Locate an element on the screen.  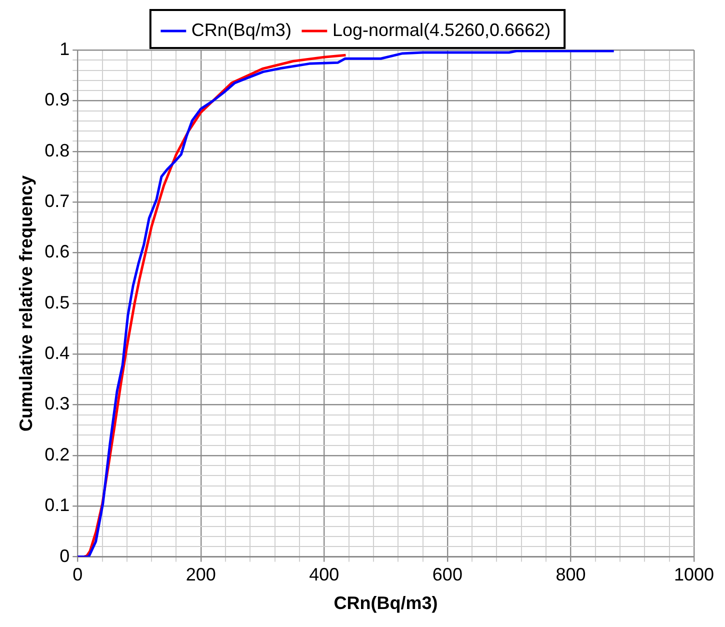
y-tick-label: 0.9 is located at coordinates (57, 100).